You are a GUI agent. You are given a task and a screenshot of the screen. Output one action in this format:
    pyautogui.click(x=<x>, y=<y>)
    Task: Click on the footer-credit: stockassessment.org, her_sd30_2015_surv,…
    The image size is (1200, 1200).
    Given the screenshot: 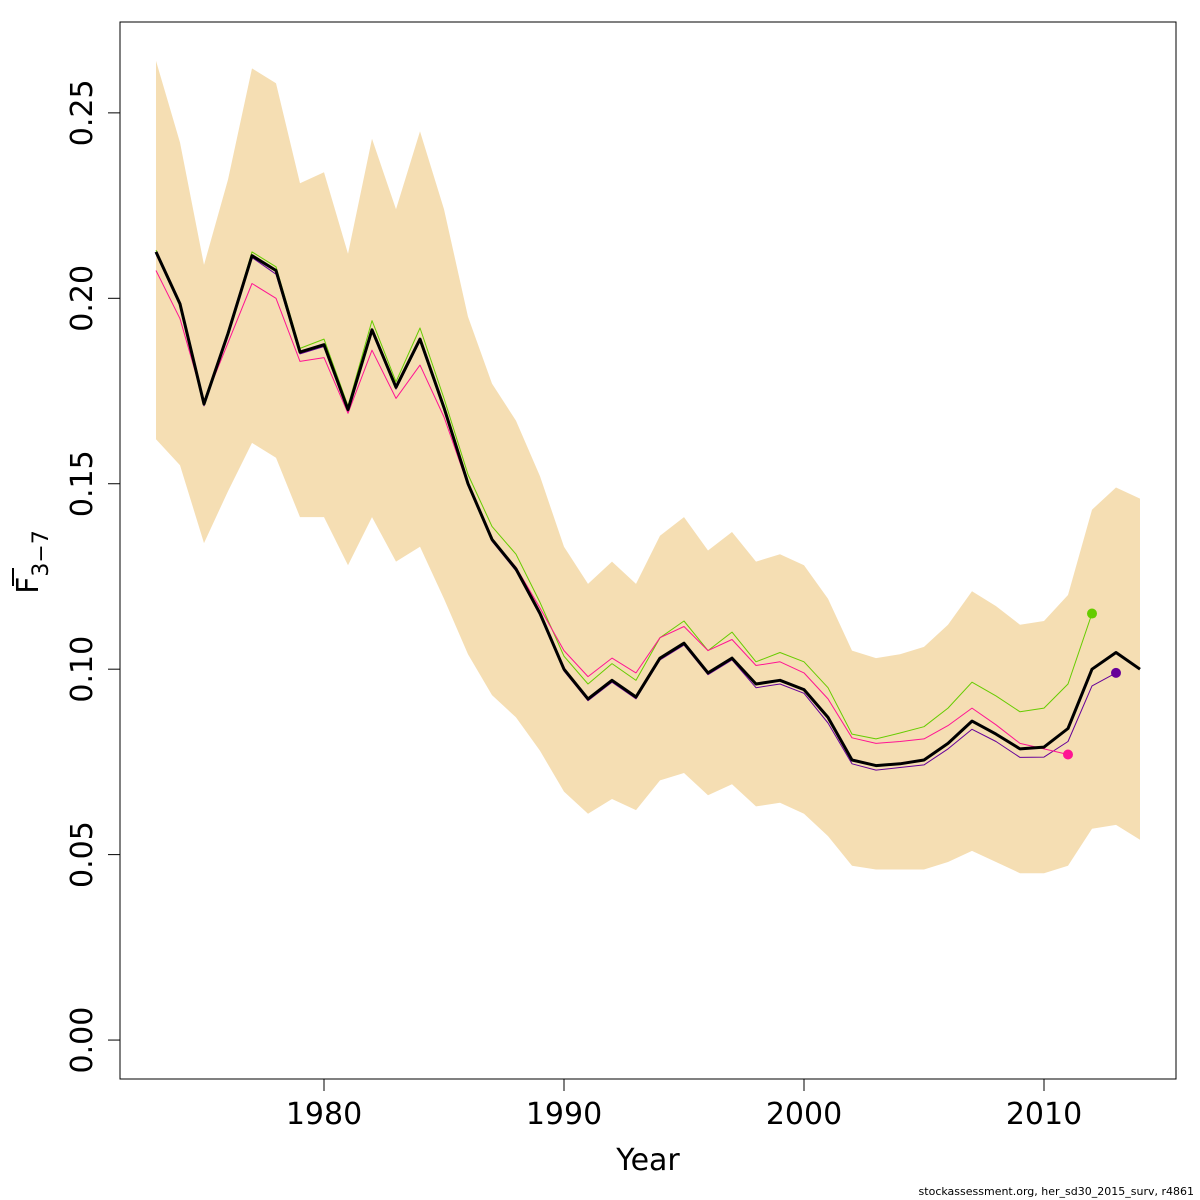 What is the action you would take?
    pyautogui.click(x=1056, y=1191)
    